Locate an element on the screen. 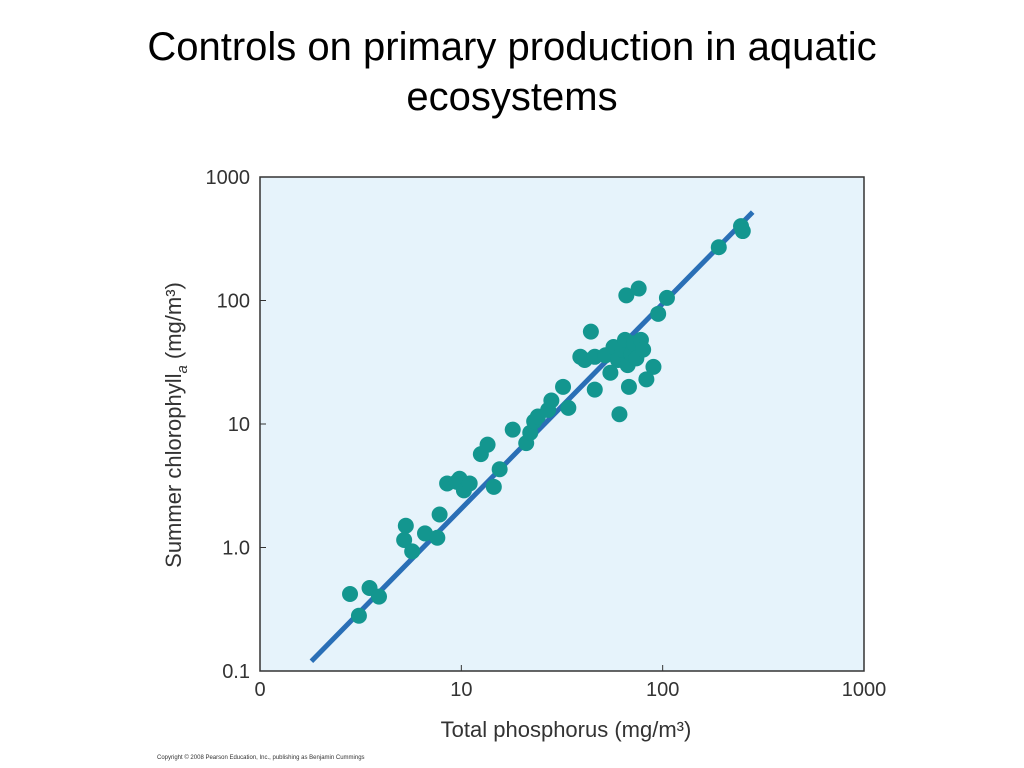 The width and height of the screenshot is (1024, 768). x-tick-label: 100 is located at coordinates (662, 690).